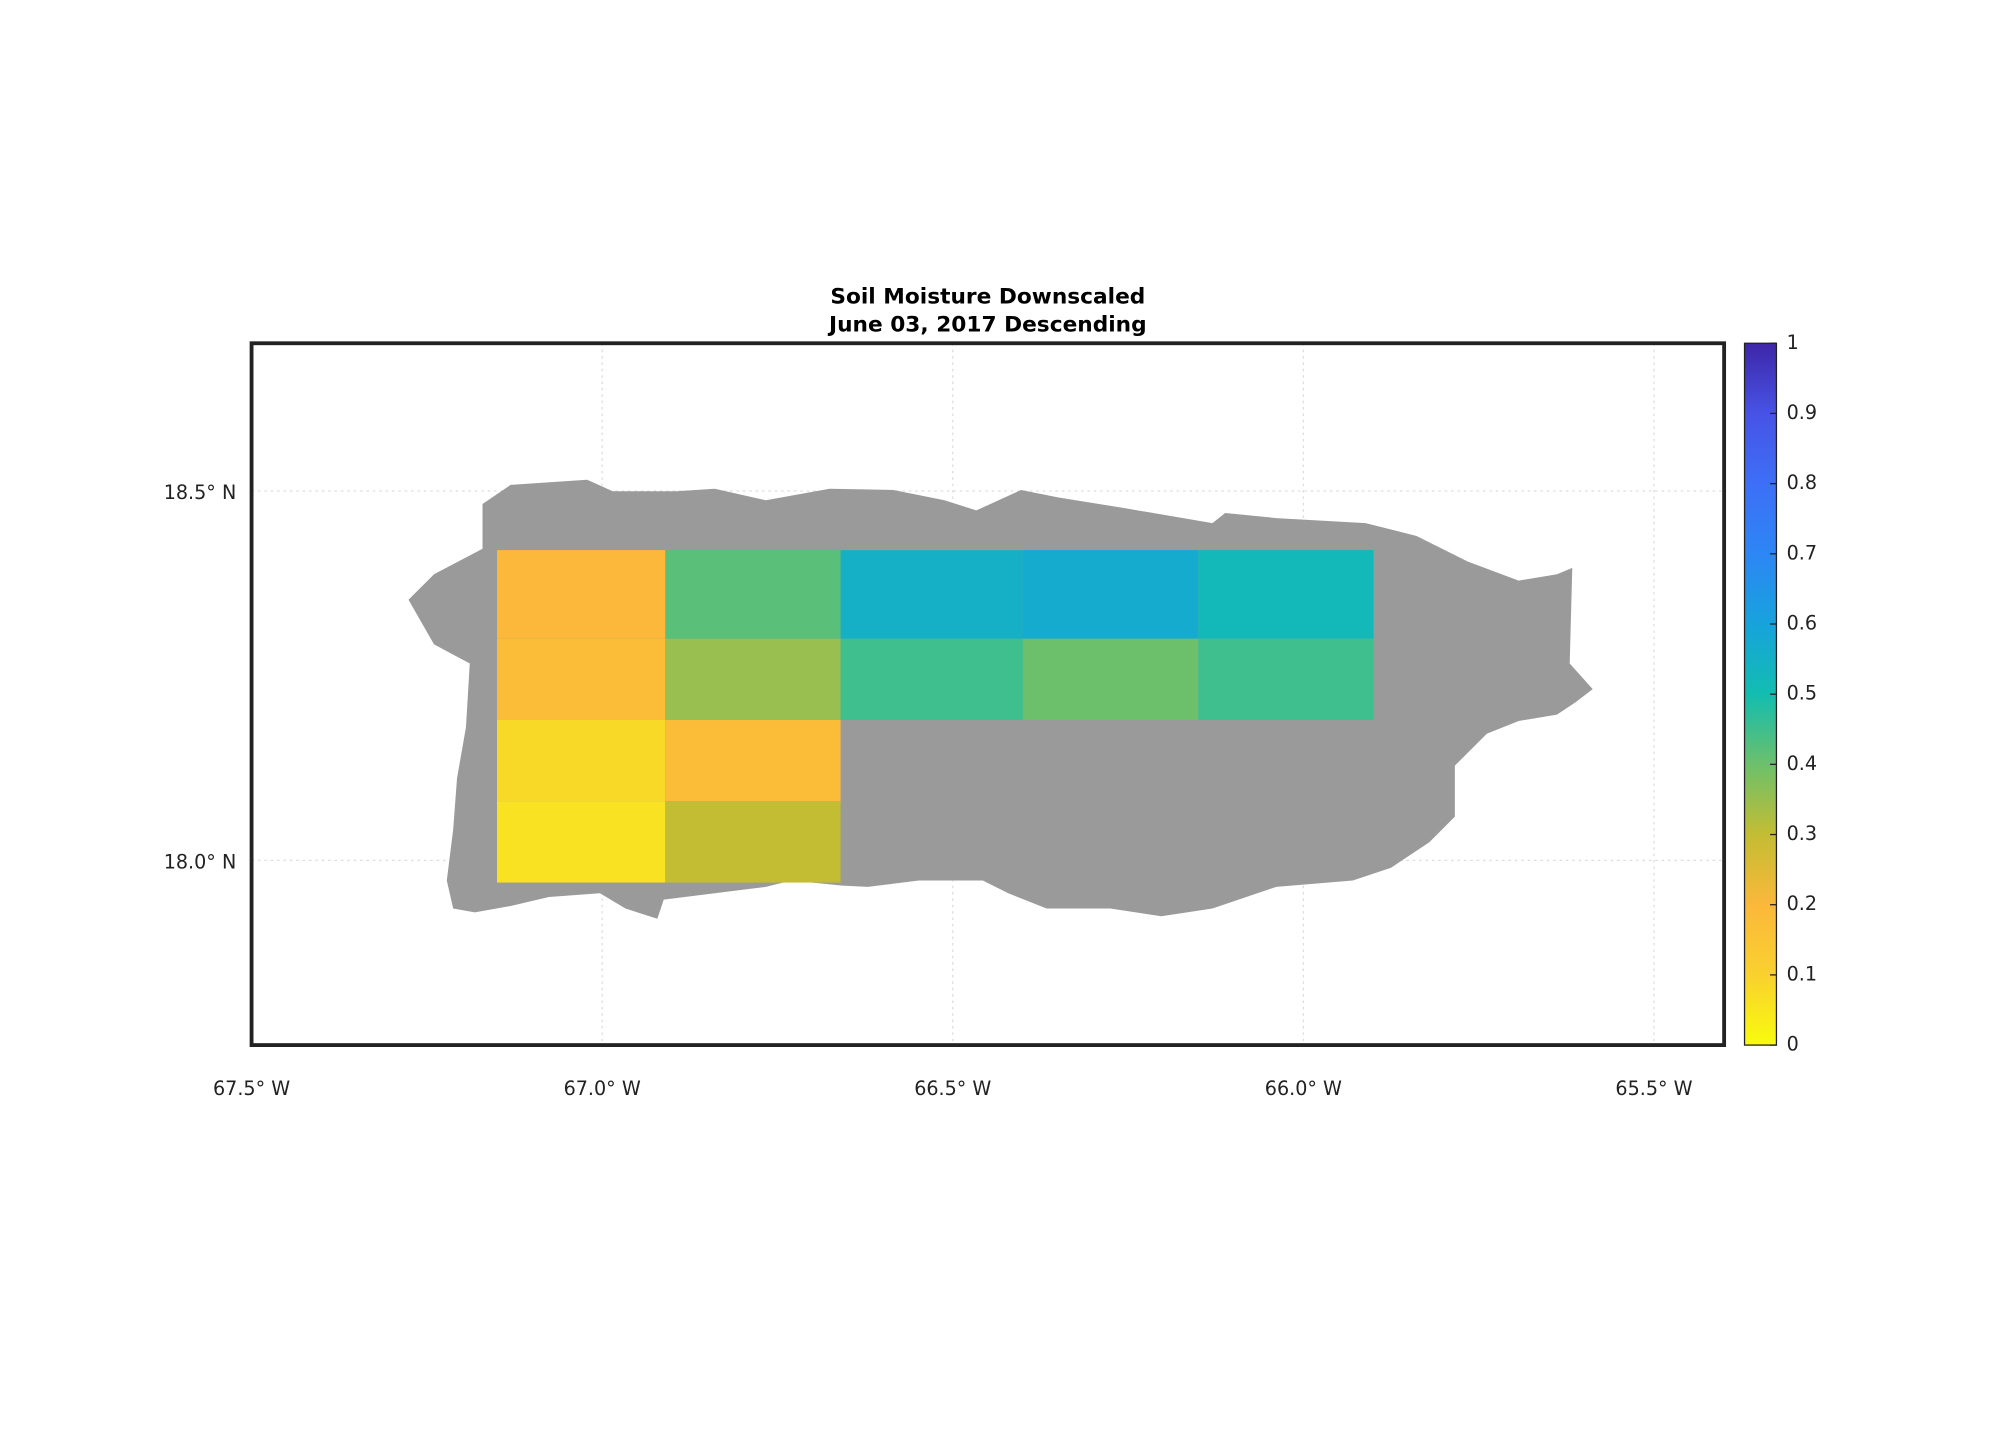 This screenshot has height=1433, width=1991. I want to click on colorbar-tick-label: 1, so click(1793, 342).